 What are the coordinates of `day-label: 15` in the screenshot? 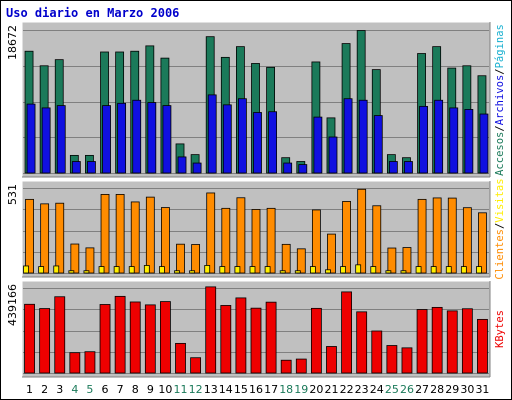 It's located at (241, 389).